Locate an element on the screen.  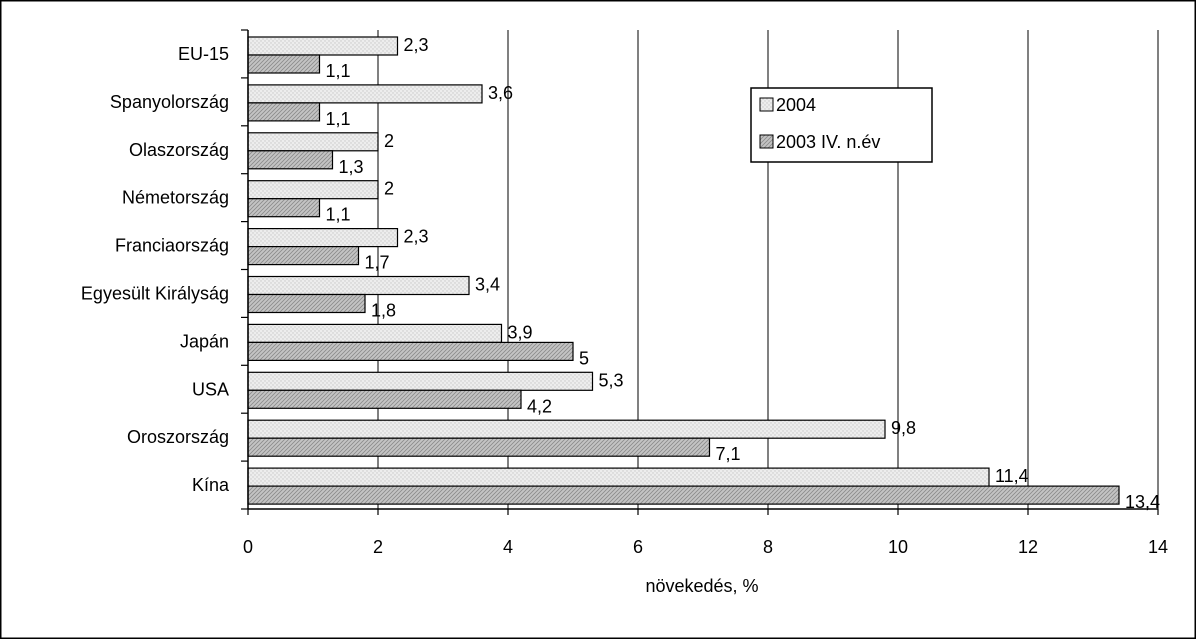
x-tick-label-2: 4 is located at coordinates (508, 547).